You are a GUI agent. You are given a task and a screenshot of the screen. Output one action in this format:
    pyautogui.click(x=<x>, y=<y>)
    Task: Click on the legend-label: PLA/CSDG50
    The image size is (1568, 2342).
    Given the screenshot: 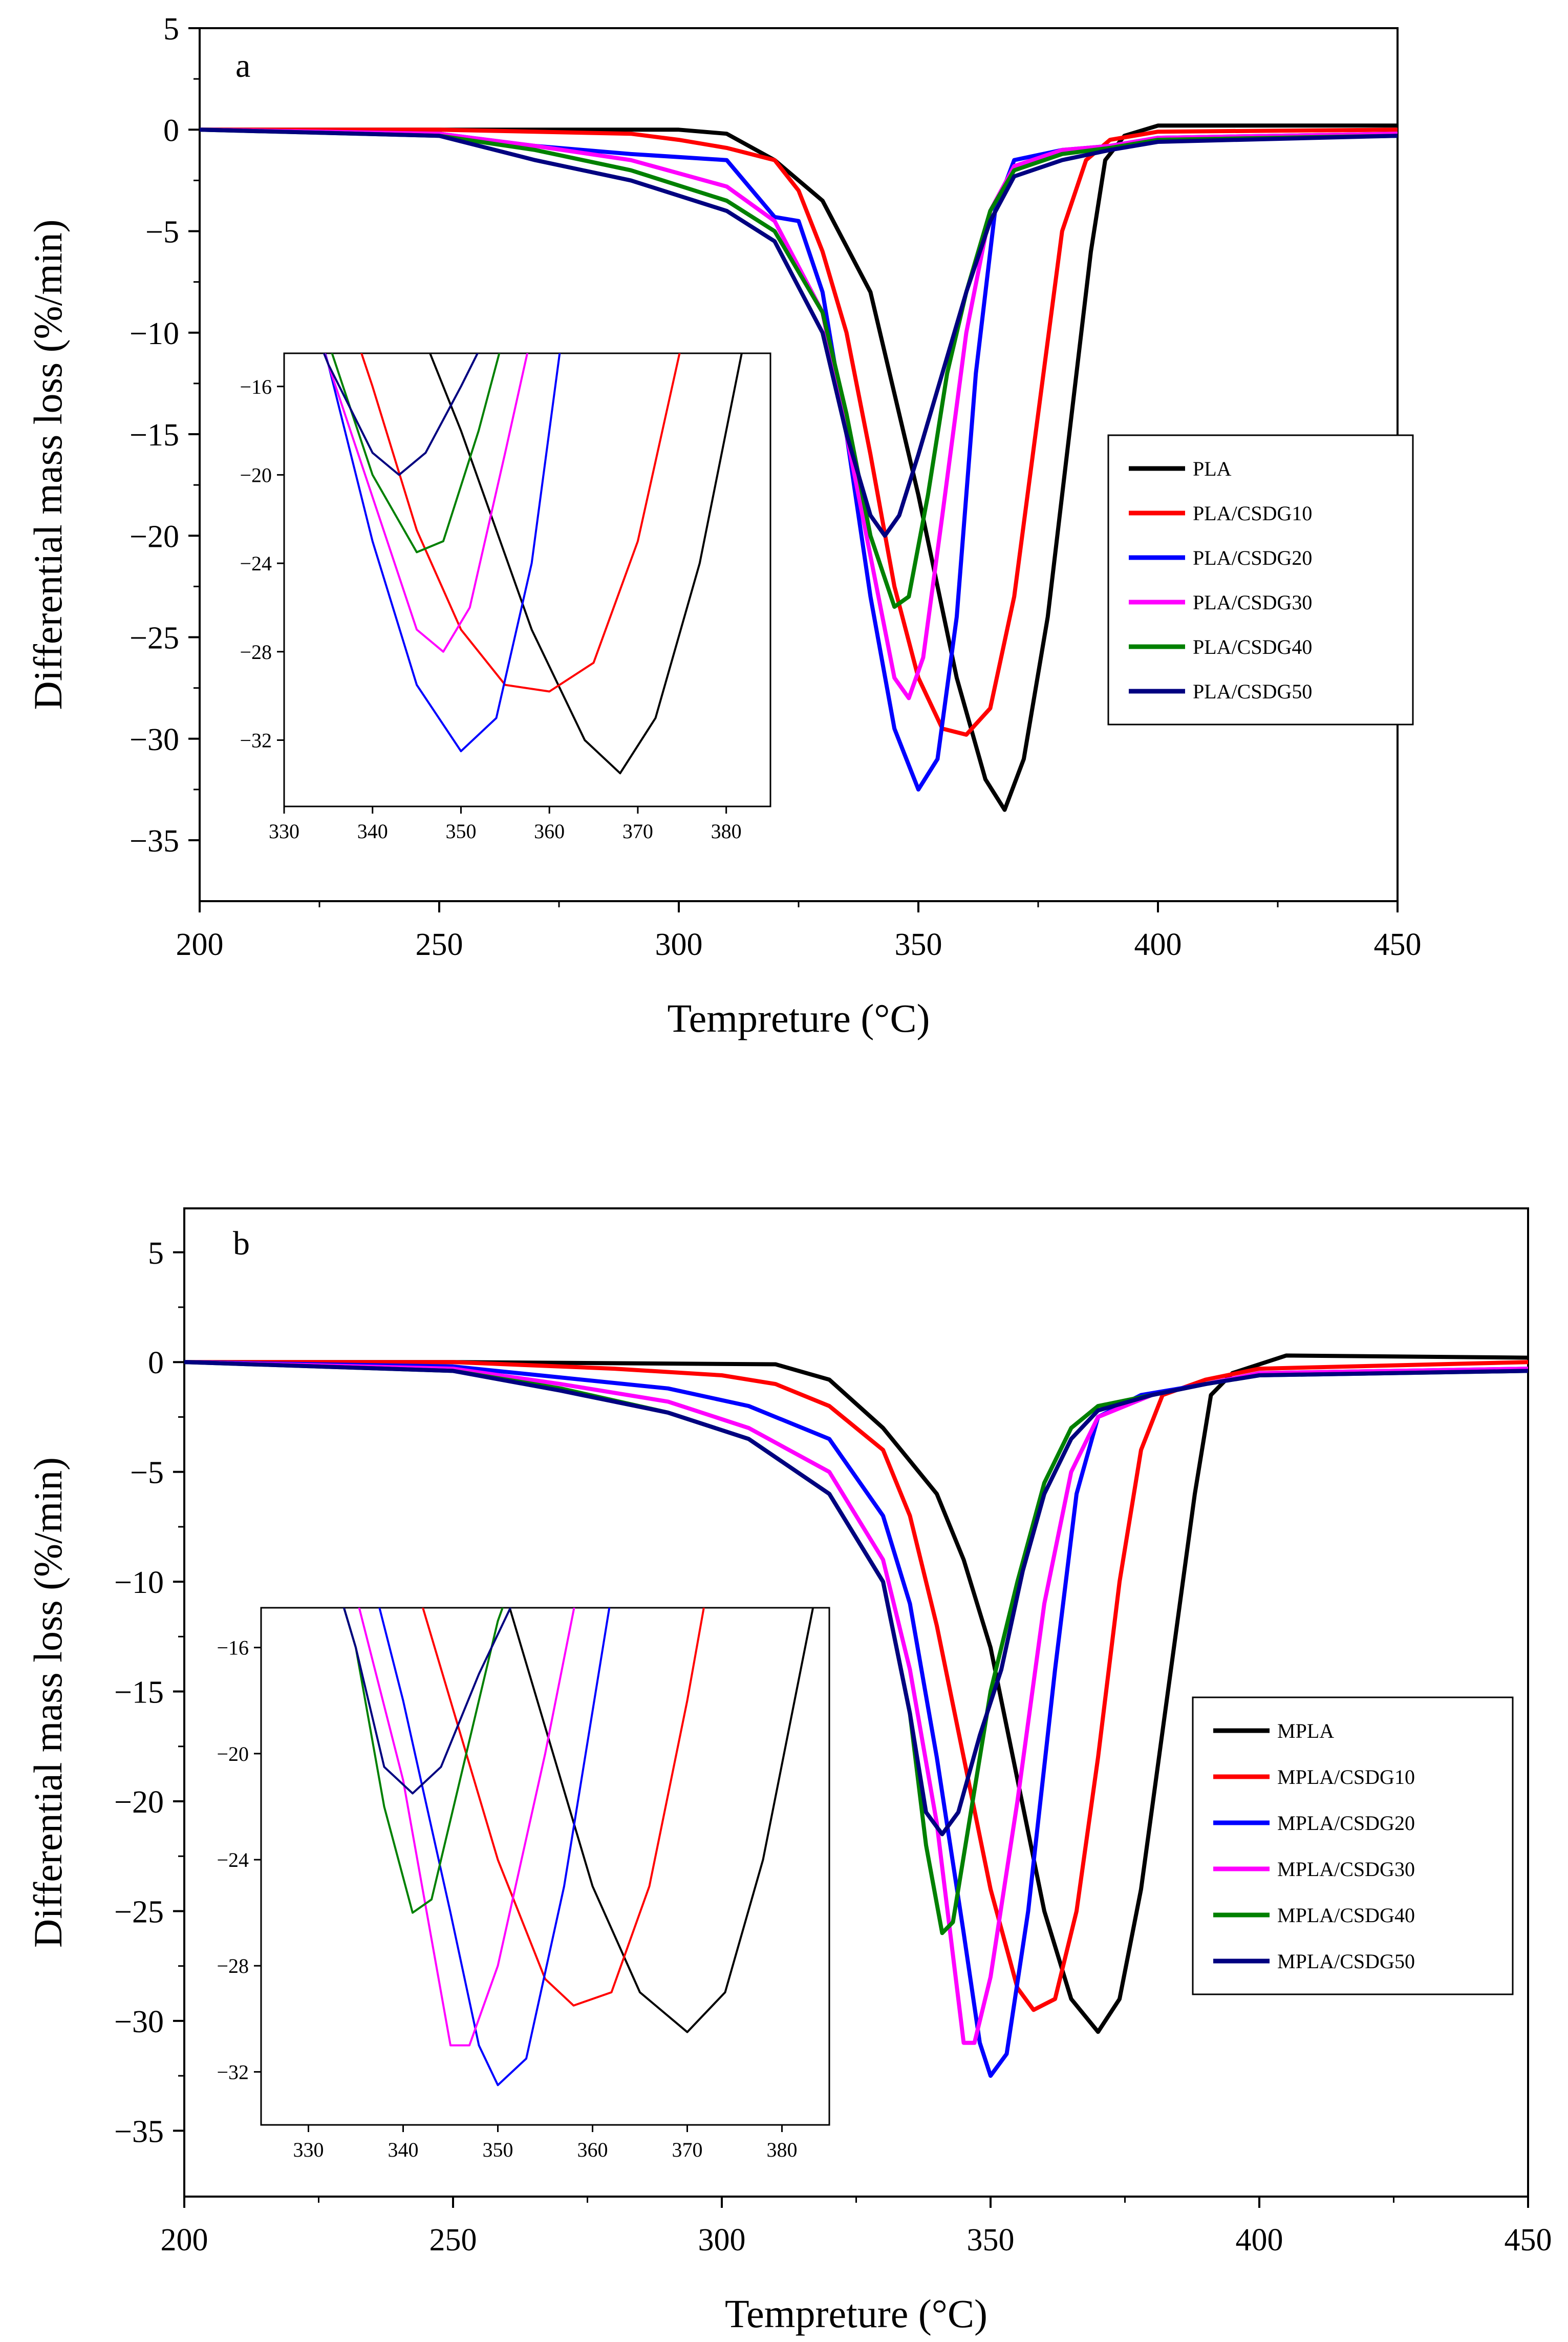 What is the action you would take?
    pyautogui.click(x=1252, y=691)
    